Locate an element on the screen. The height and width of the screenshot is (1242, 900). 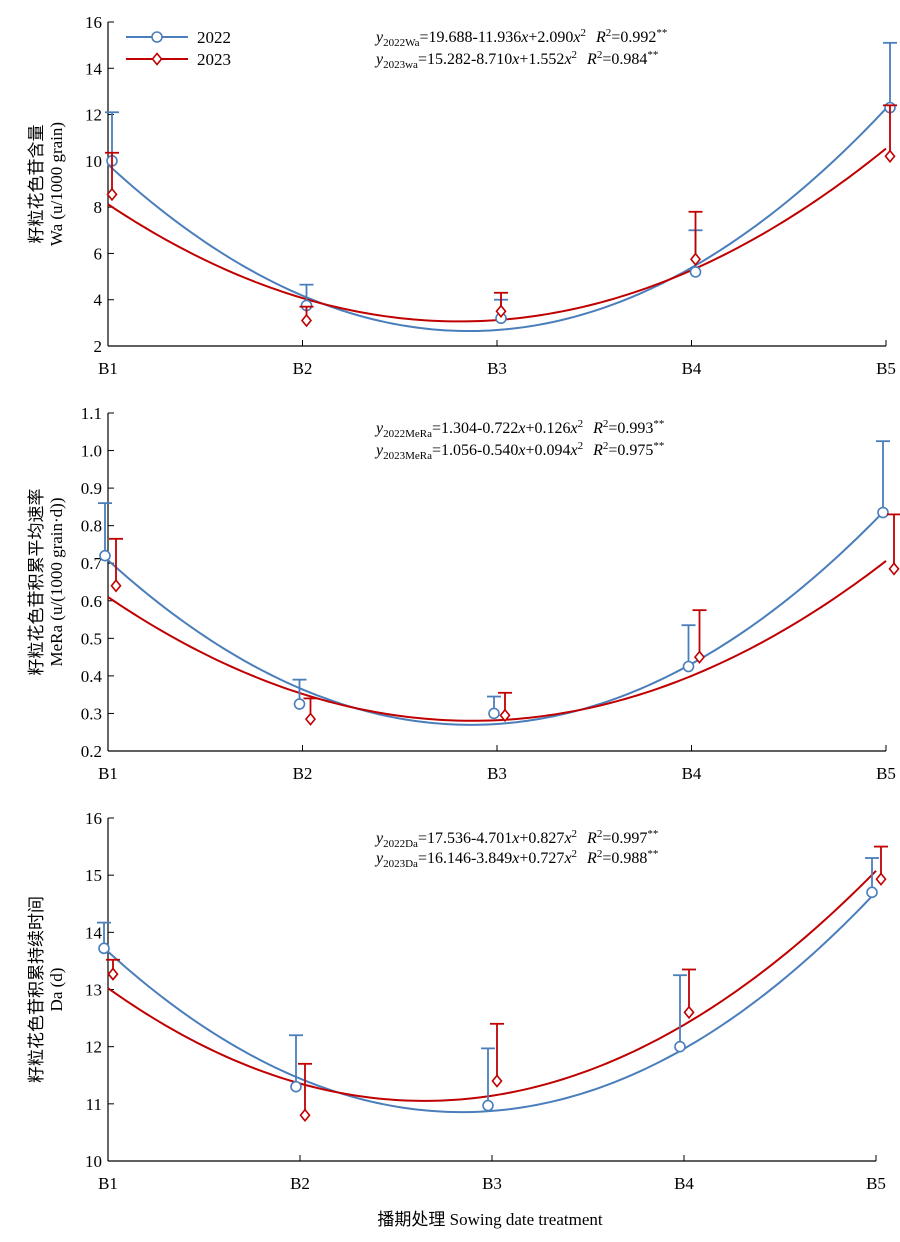
eq-subscript: 2023MeRa is located at coordinates (407, 456).